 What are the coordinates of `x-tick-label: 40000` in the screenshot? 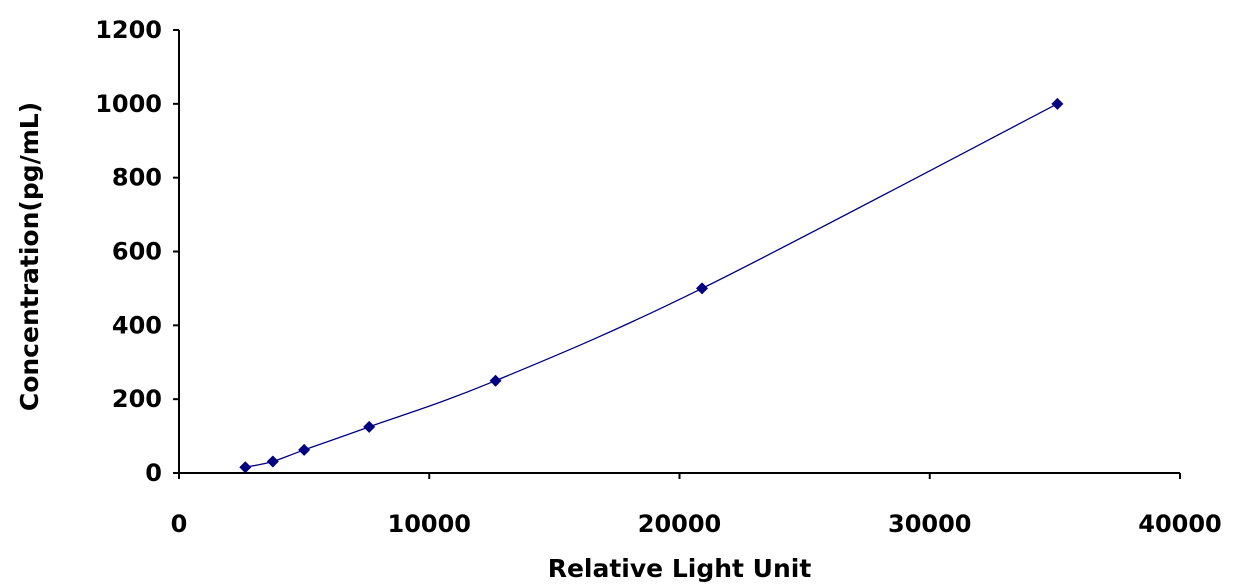 It's located at (1180, 524).